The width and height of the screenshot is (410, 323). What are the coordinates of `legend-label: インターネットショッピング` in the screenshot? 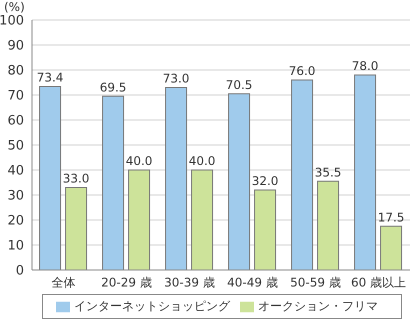 It's located at (152, 306).